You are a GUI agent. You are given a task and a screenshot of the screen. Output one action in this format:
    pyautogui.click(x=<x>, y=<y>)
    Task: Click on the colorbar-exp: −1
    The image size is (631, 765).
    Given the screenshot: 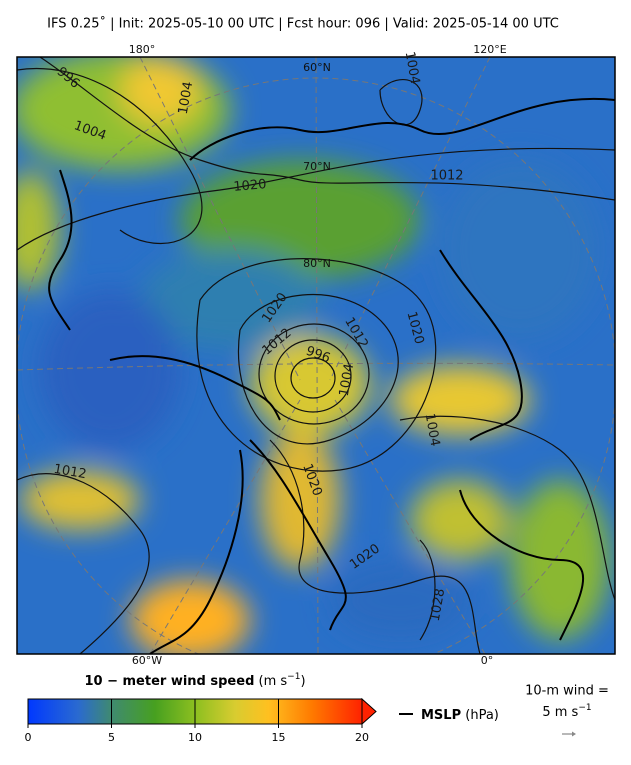 What is the action you would take?
    pyautogui.click(x=293, y=677)
    